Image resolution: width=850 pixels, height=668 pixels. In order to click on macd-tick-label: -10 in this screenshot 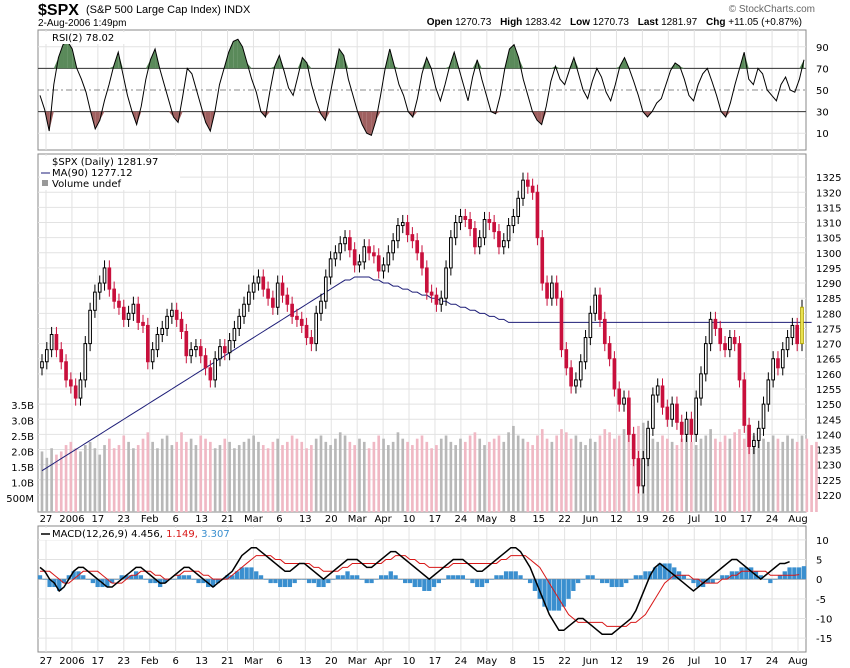, I will do `click(824, 619)`.